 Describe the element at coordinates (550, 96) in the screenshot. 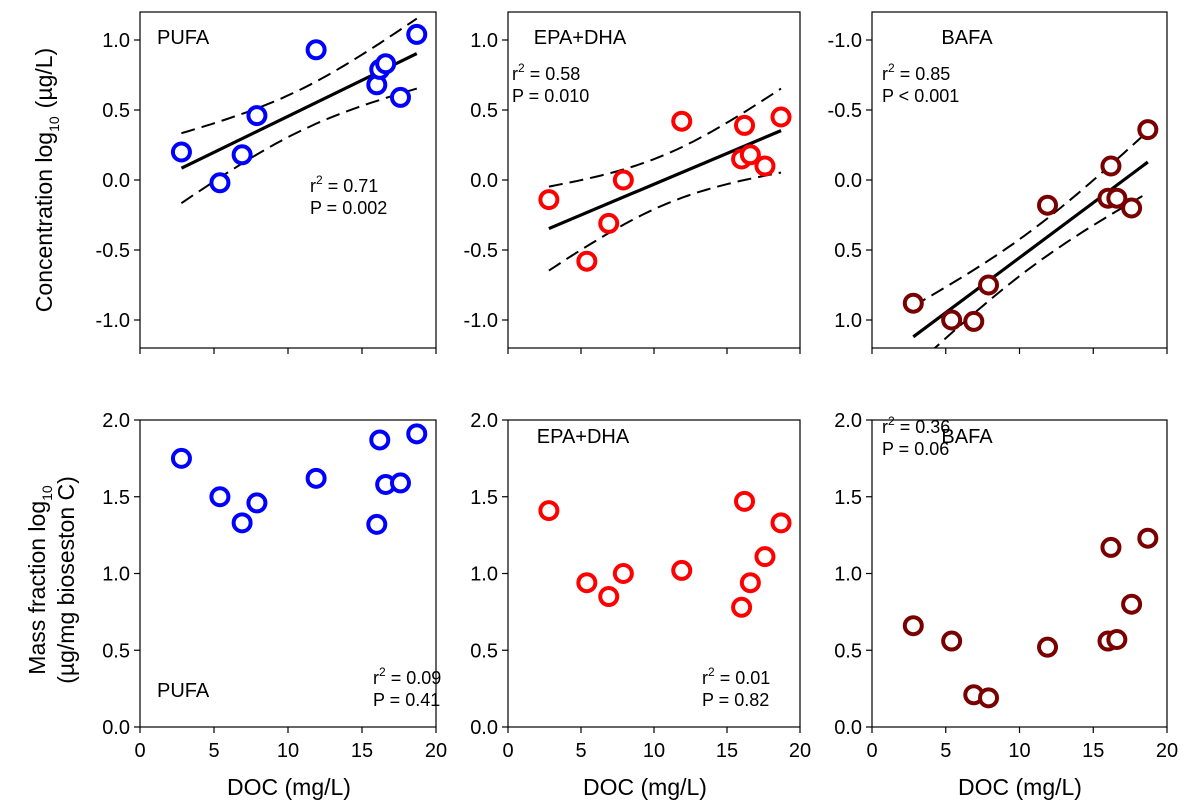

I see `p-value-label: P = 0.010` at that location.